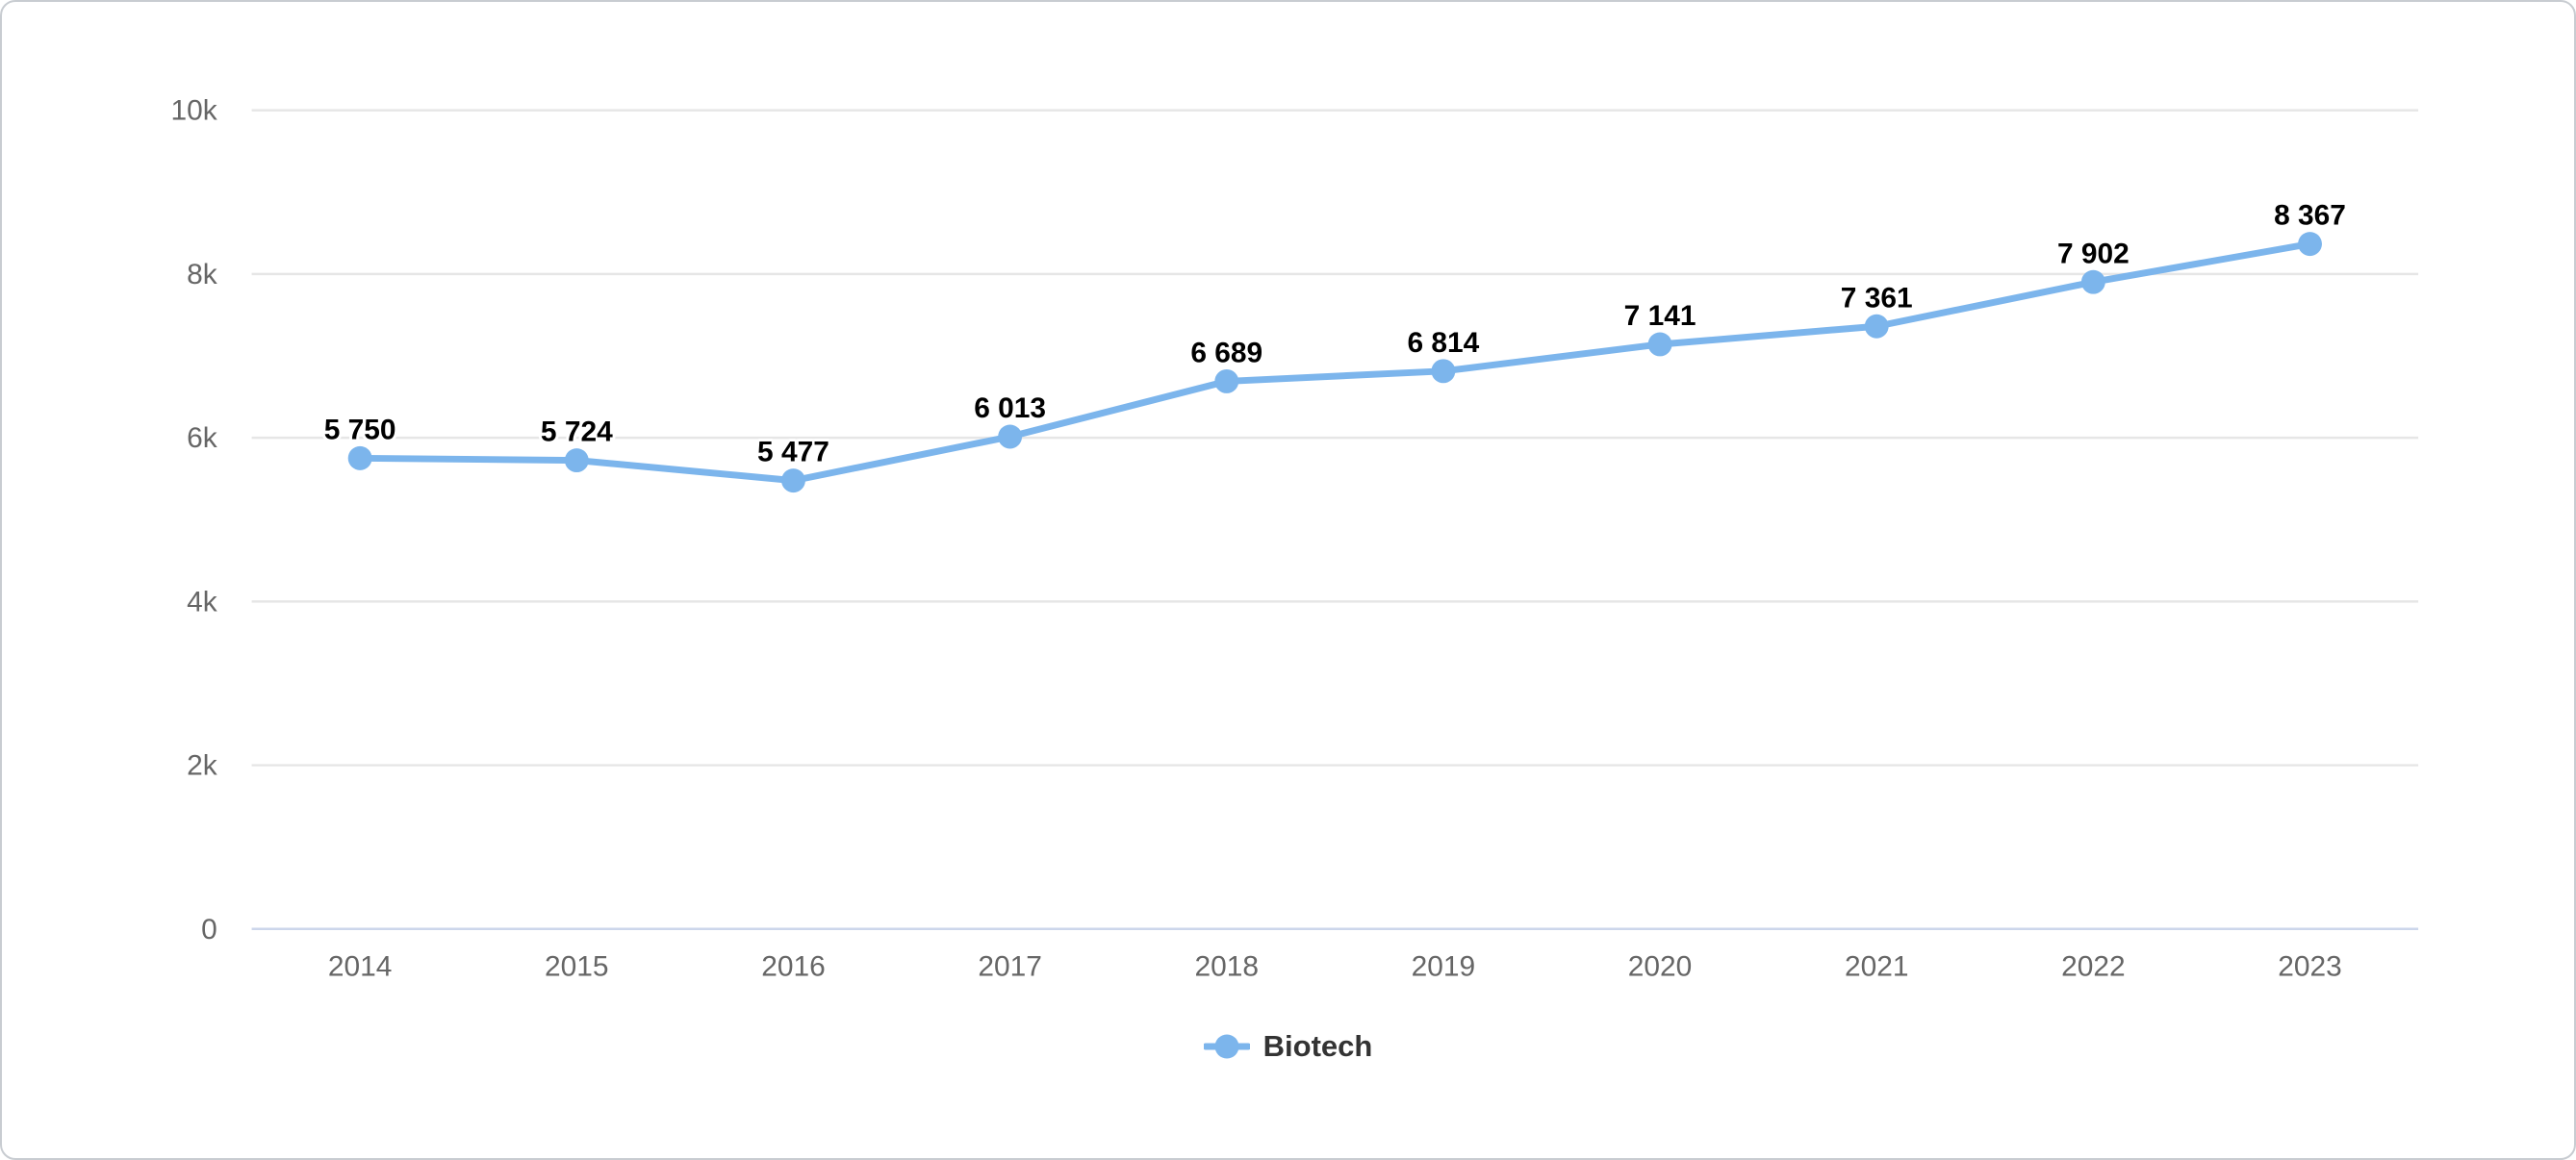  What do you see at coordinates (1010, 408) in the screenshot?
I see `data-point-label: 6 013` at bounding box center [1010, 408].